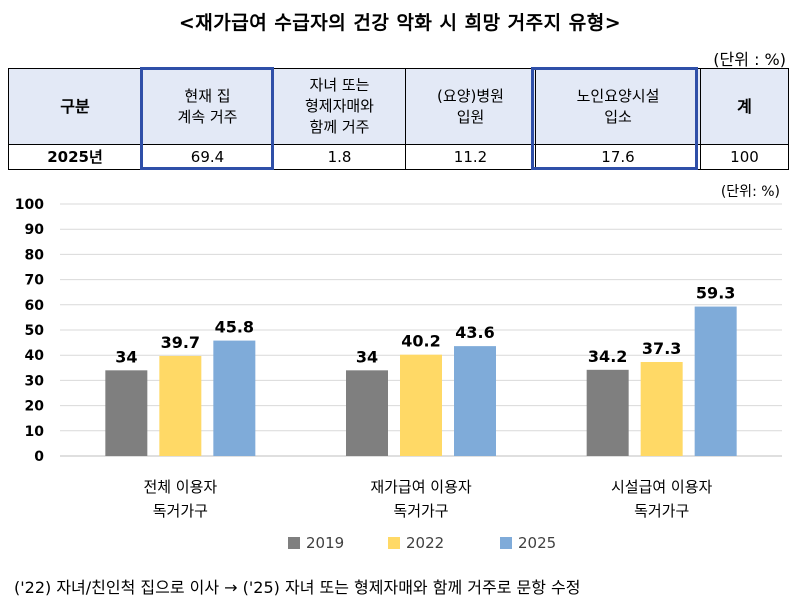 This screenshot has width=800, height=608. I want to click on legend-label: 2019, so click(325, 543).